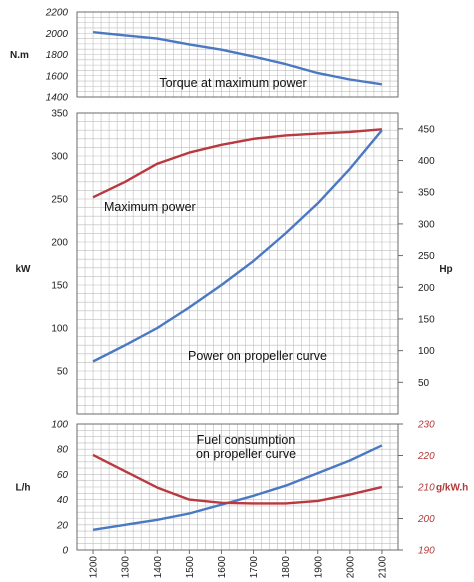  What do you see at coordinates (19, 55) in the screenshot?
I see `torque-y-axis-label: N.m` at bounding box center [19, 55].